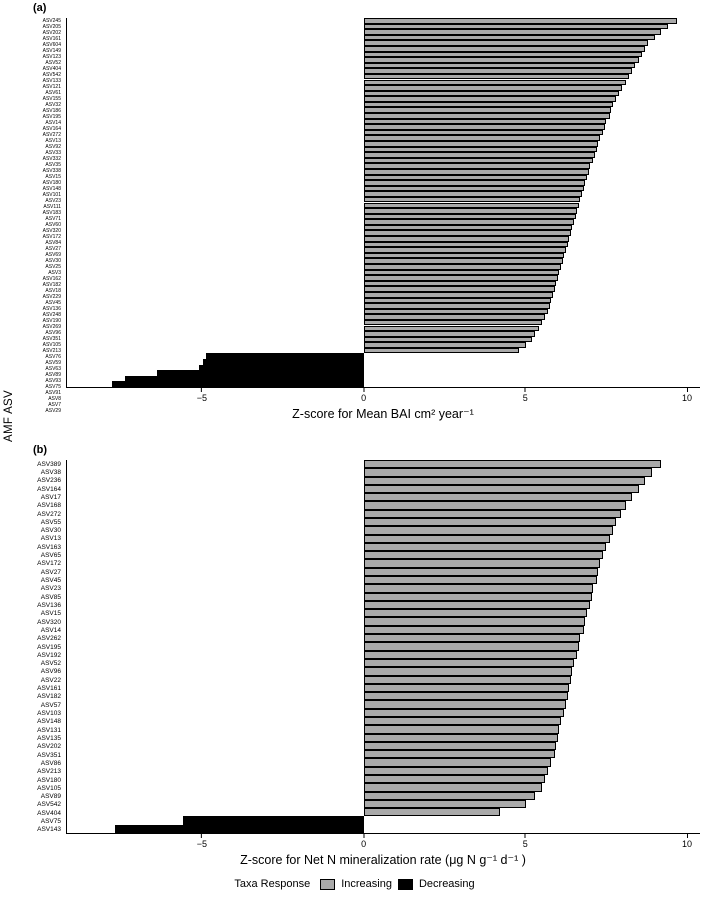  What do you see at coordinates (454, 779) in the screenshot?
I see `bar-ASV180` at bounding box center [454, 779].